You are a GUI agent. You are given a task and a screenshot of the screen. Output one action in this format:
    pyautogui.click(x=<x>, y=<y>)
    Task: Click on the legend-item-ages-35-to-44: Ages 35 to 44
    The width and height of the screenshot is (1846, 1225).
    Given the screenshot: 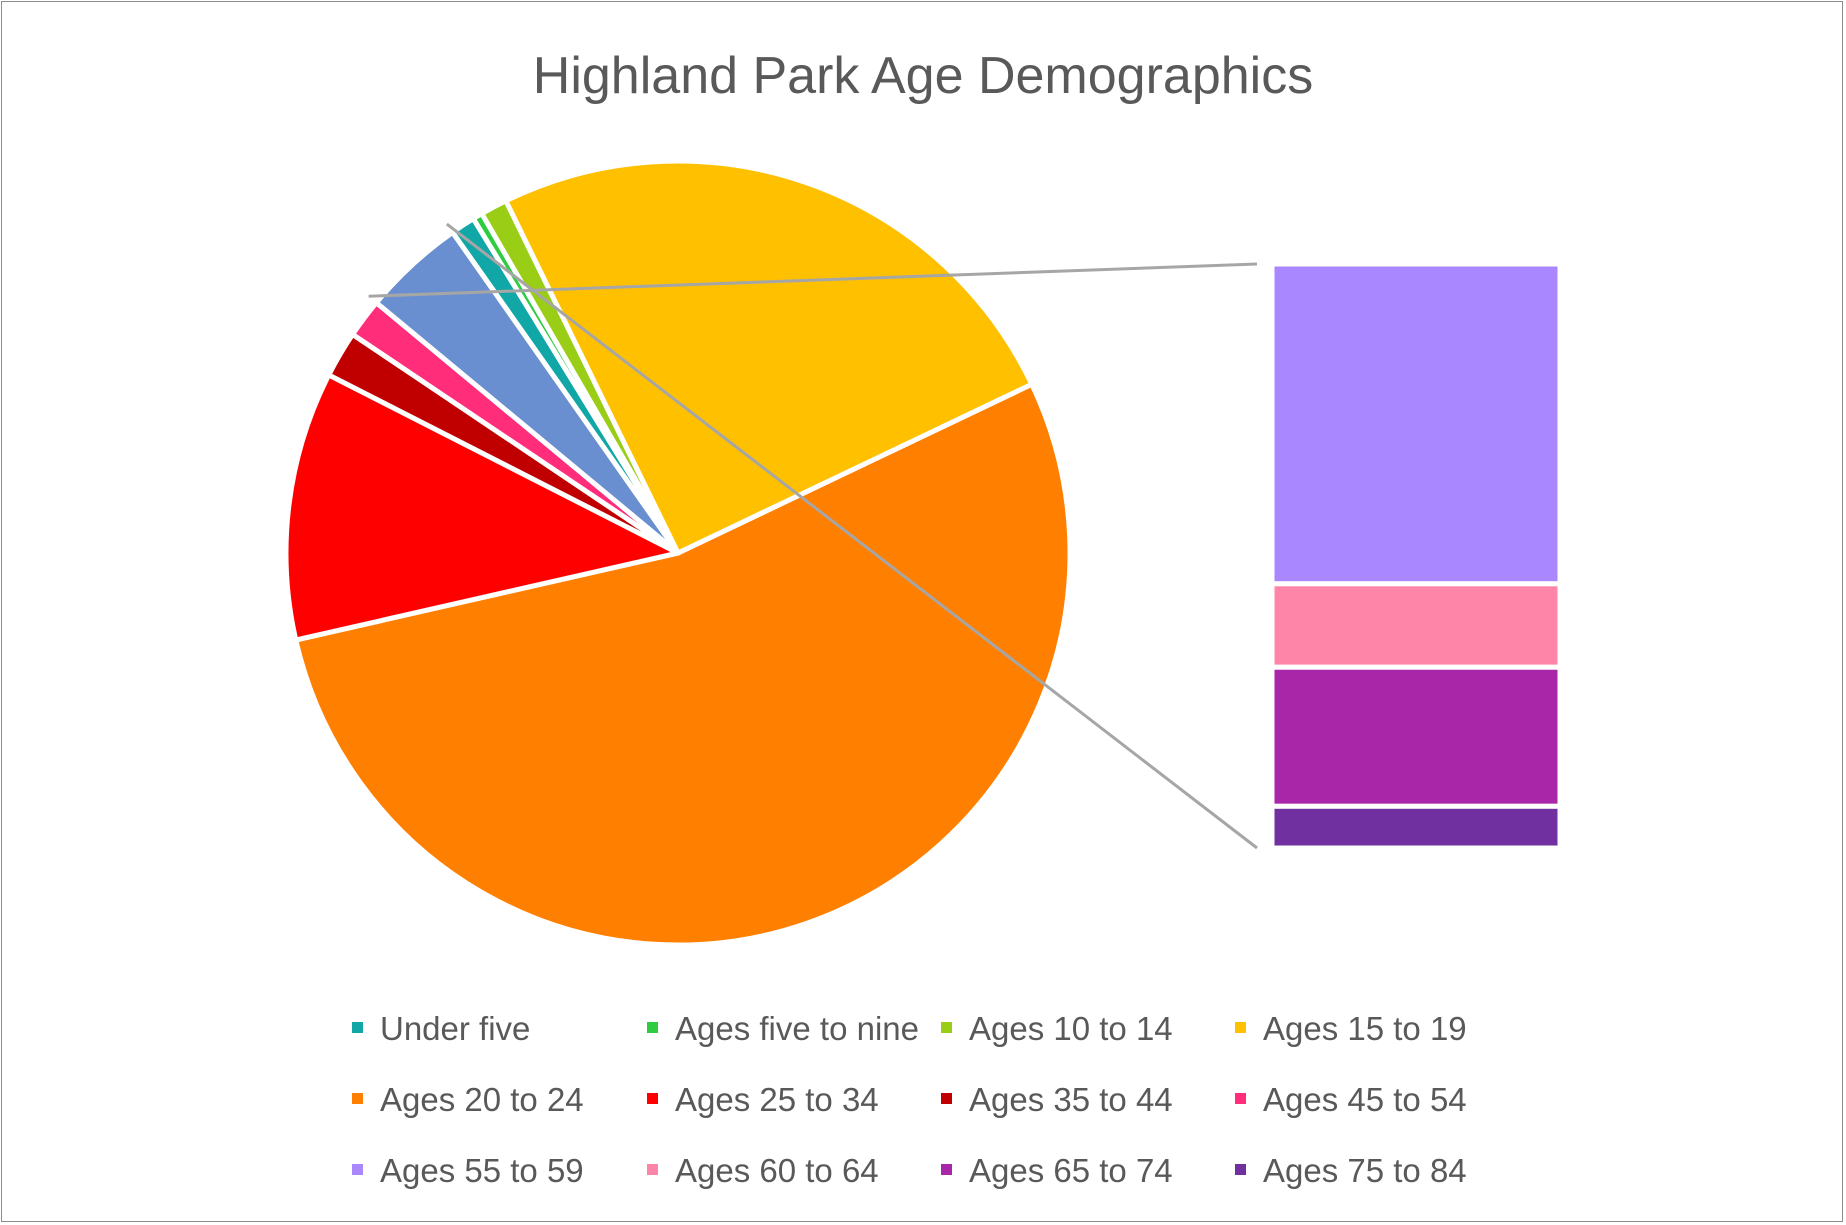 What is the action you would take?
    pyautogui.click(x=1057, y=1099)
    